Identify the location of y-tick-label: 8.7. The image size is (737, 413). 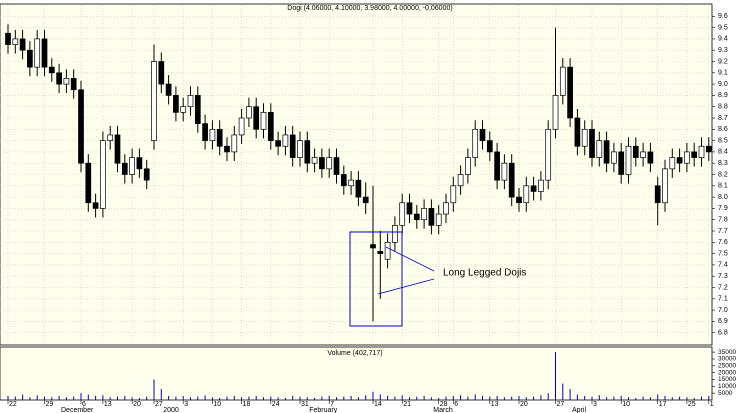
(723, 118).